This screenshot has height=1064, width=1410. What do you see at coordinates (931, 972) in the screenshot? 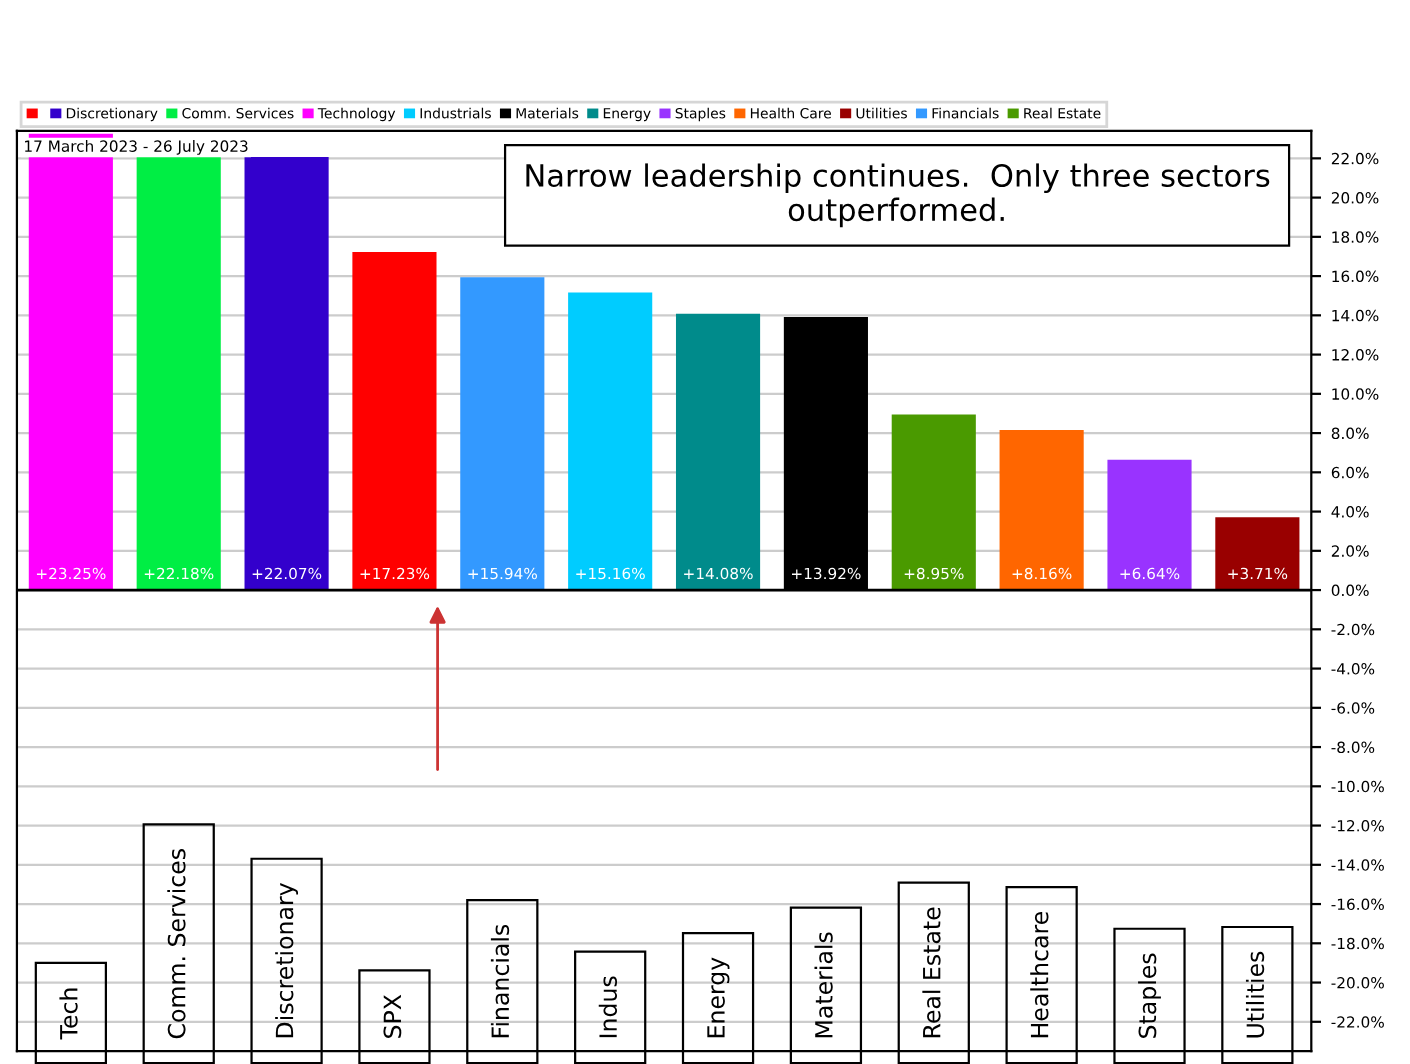
I see `x-tick-label: Real Estate` at bounding box center [931, 972].